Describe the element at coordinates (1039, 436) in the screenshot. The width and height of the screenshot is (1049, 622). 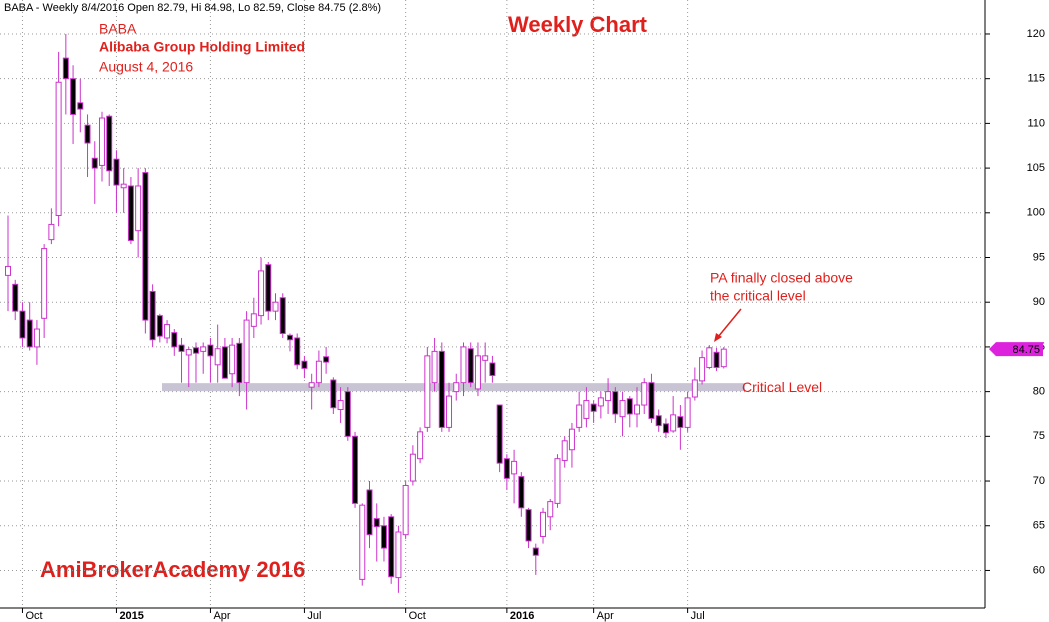
I see `y-tick-label: 75` at that location.